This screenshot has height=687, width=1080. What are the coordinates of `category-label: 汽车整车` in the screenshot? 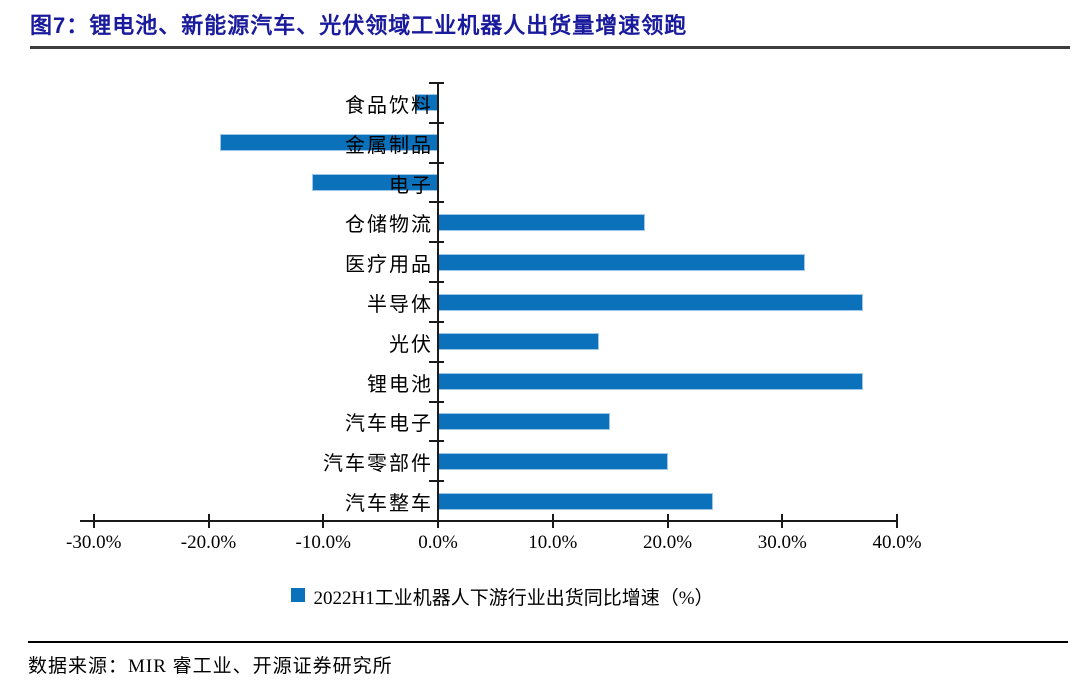 It's located at (389, 504).